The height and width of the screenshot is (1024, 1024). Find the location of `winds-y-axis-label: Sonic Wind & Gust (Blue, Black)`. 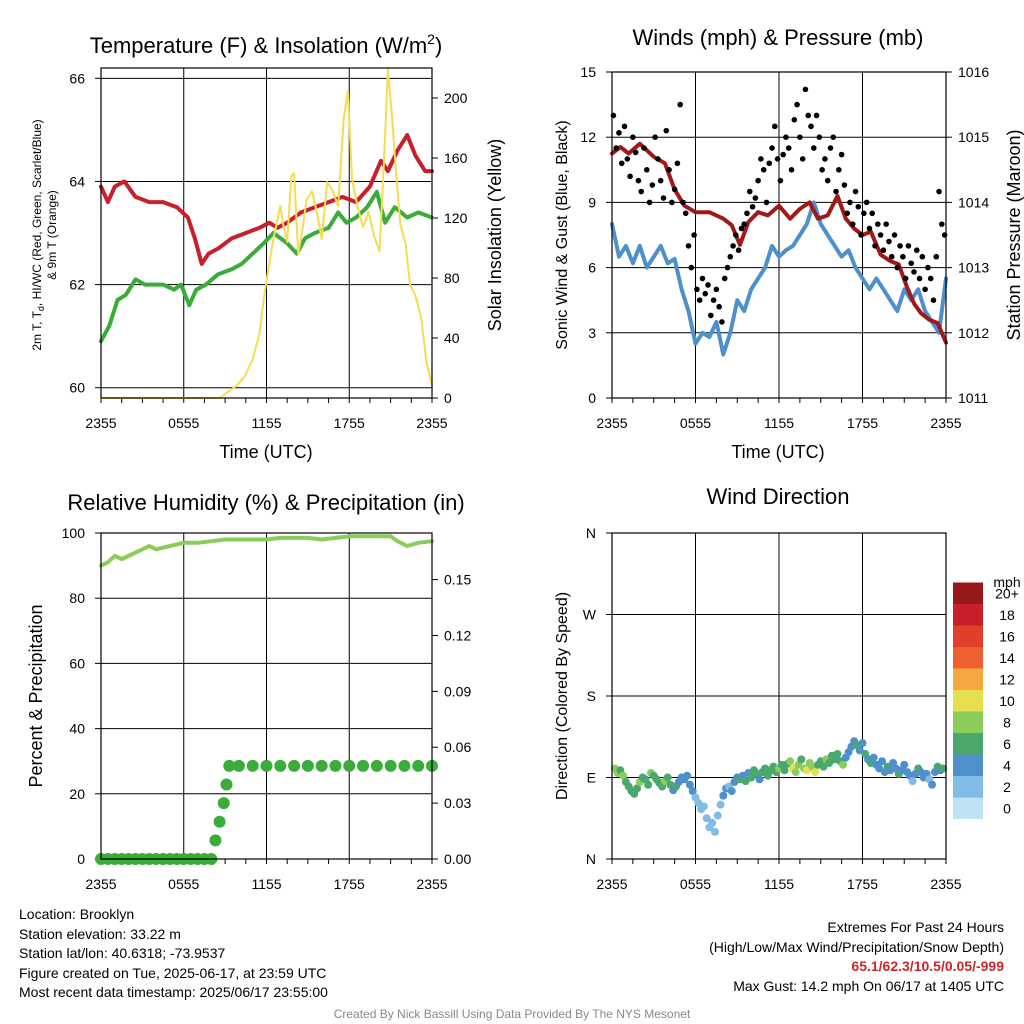

winds-y-axis-label: Sonic Wind & Gust (Blue, Black) is located at coordinates (562, 234).